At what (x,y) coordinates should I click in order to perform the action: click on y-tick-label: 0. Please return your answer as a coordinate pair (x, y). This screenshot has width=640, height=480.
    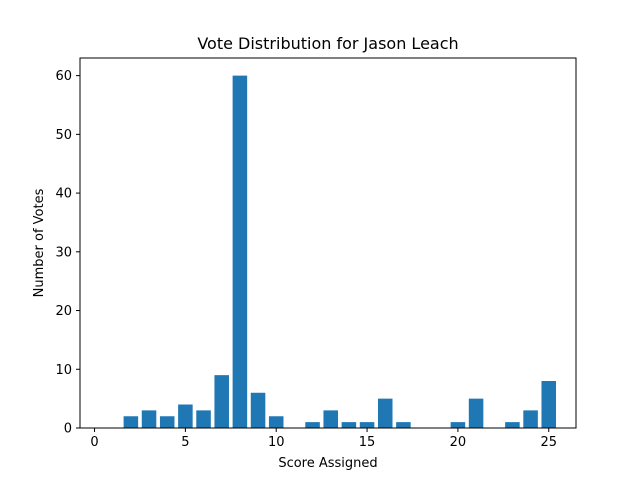
    Looking at the image, I should click on (68, 429).